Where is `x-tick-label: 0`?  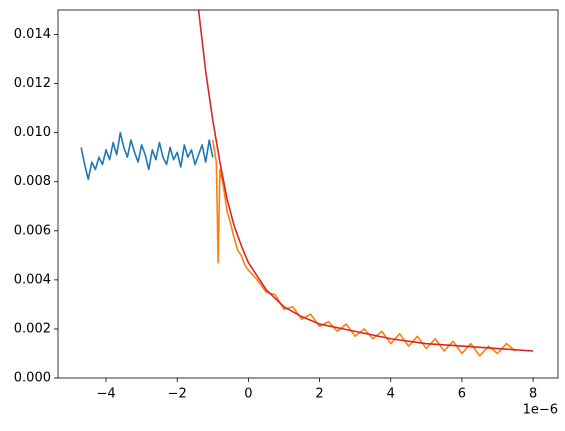 x-tick-label: 0 is located at coordinates (248, 394).